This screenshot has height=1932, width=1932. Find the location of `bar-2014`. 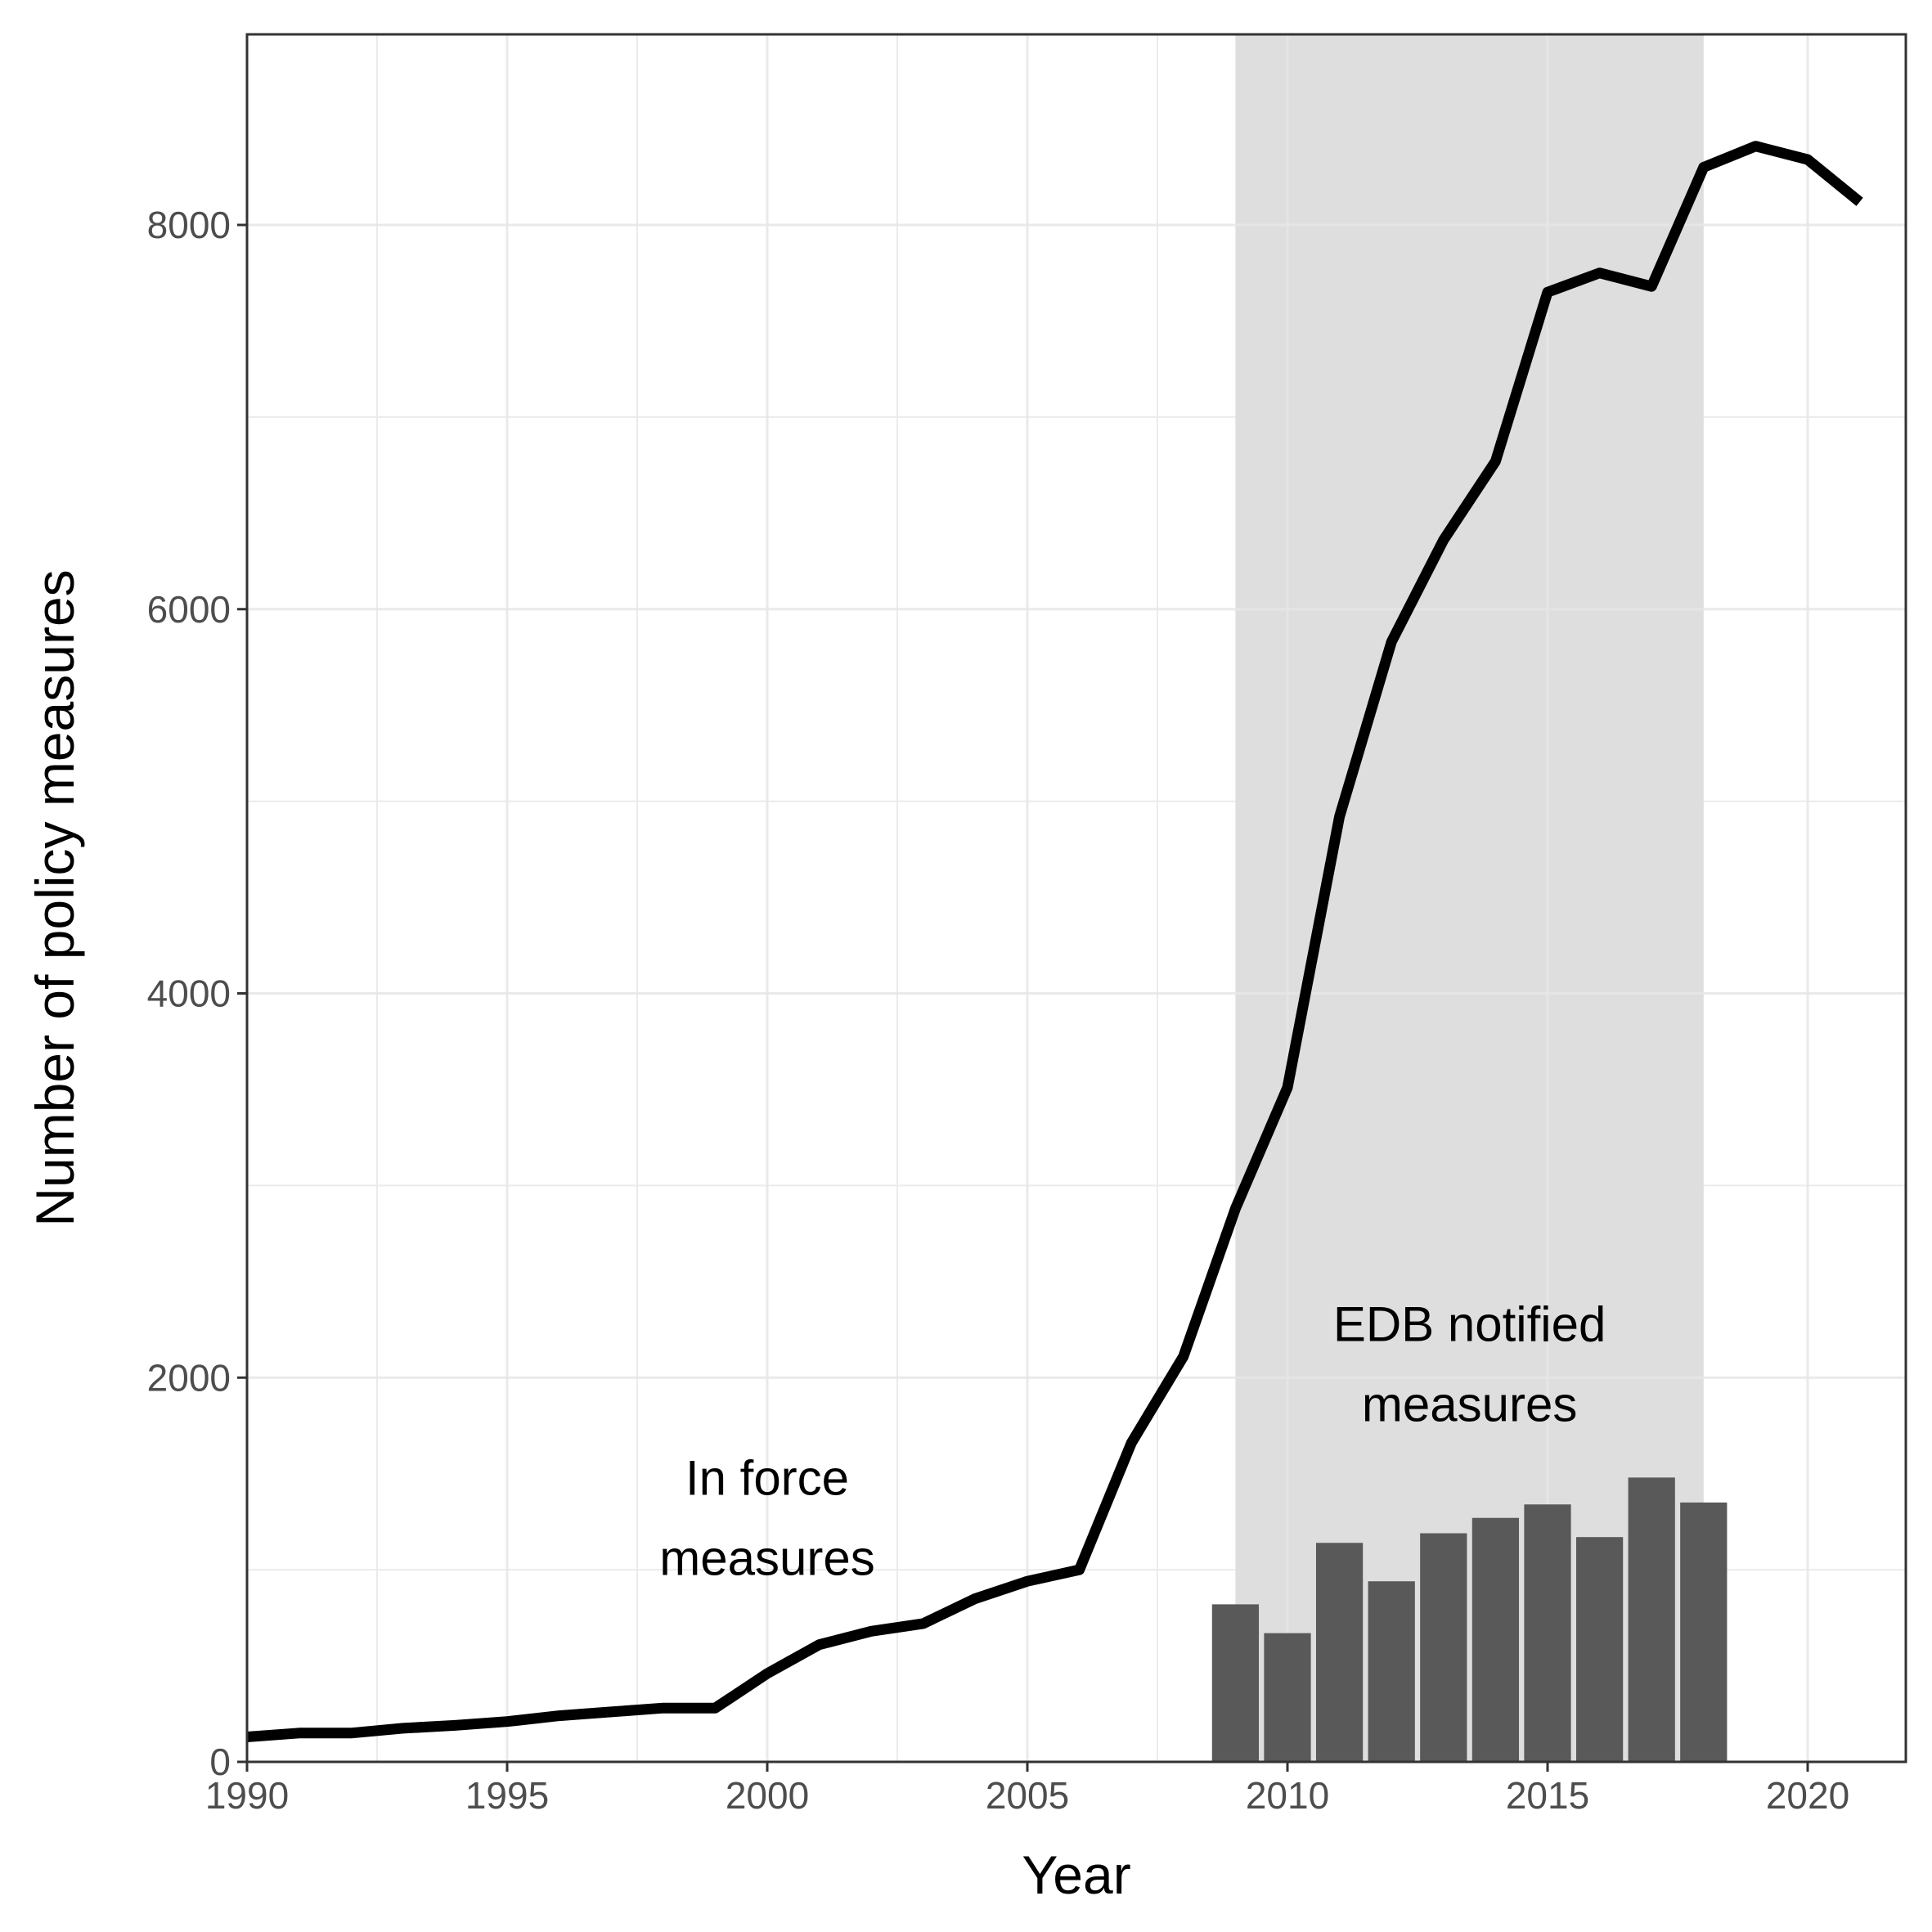

bar-2014 is located at coordinates (1495, 1640).